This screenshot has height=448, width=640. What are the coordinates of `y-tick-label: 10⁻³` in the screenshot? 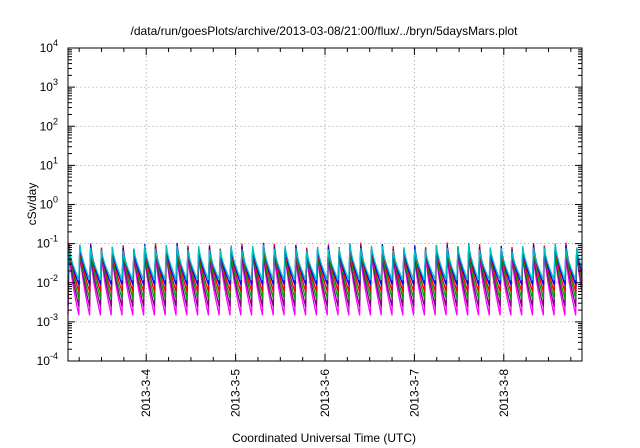 It's located at (47, 320).